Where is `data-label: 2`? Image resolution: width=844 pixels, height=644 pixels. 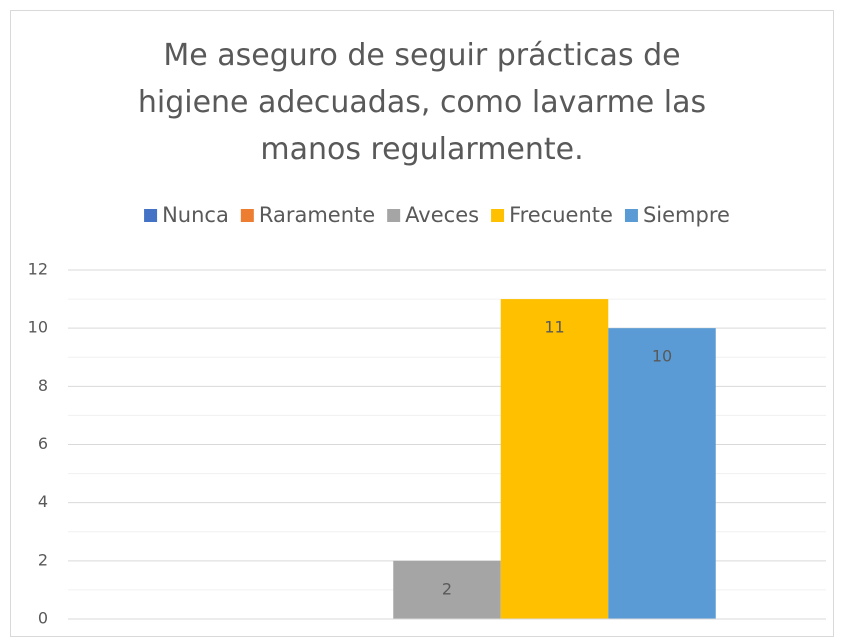
data-label: 2 is located at coordinates (447, 588).